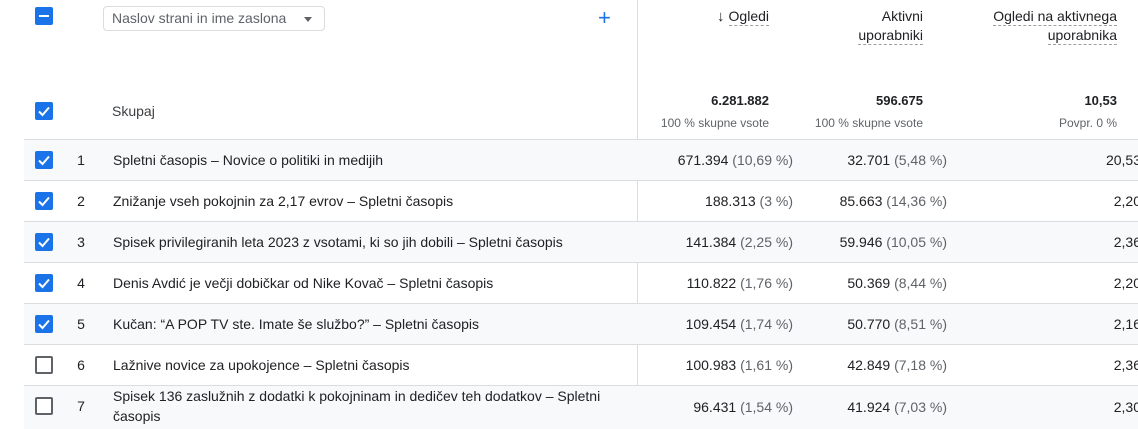 This screenshot has width=1138, height=429. I want to click on cell-views: 188.313 (3 %), so click(749, 201).